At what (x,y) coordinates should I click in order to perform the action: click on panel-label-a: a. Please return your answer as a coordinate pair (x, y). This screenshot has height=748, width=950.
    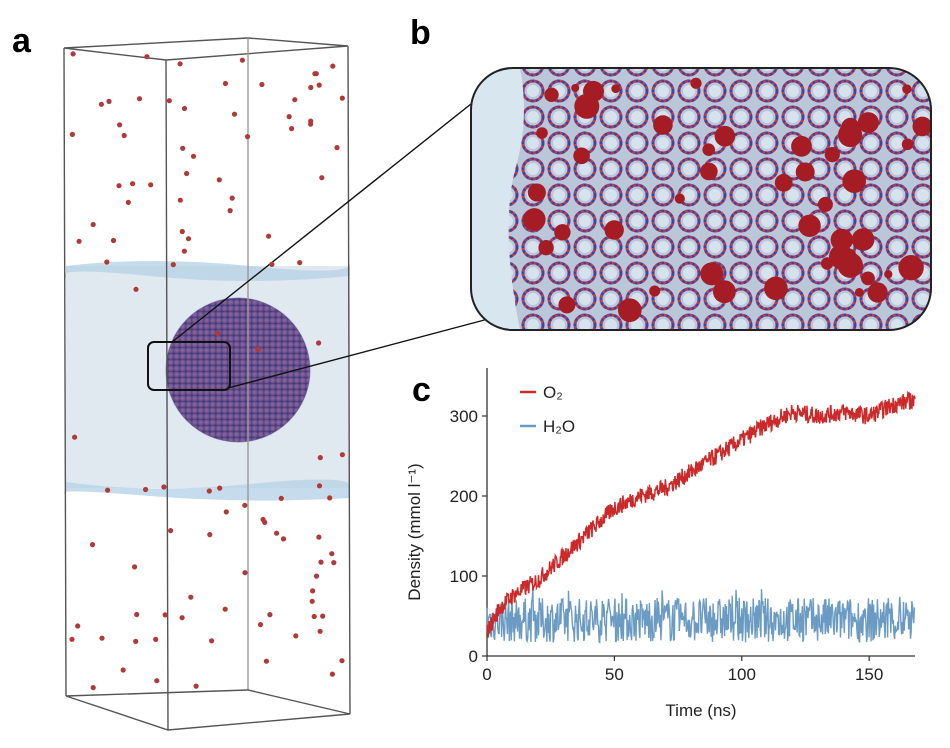
    Looking at the image, I should click on (21, 41).